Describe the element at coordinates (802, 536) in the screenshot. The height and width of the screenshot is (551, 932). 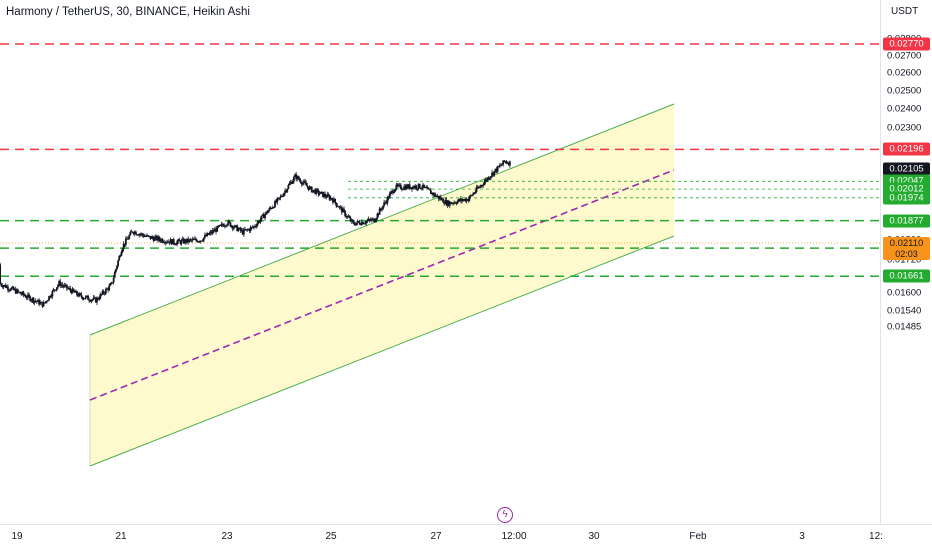
I see `time-label: 3` at that location.